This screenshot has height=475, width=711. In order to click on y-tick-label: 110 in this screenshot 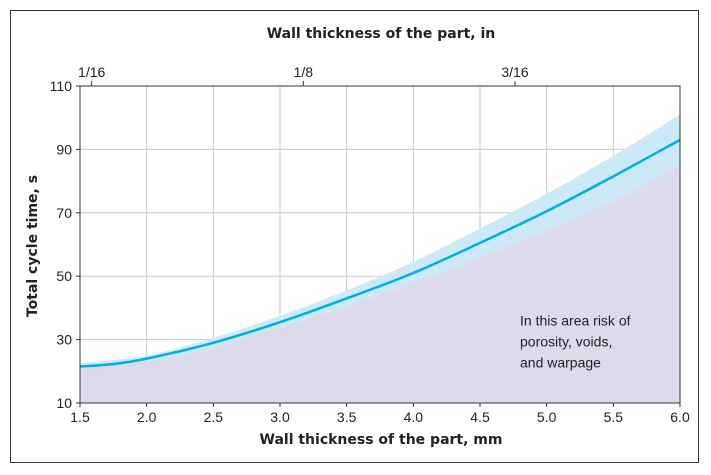, I will do `click(61, 86)`.